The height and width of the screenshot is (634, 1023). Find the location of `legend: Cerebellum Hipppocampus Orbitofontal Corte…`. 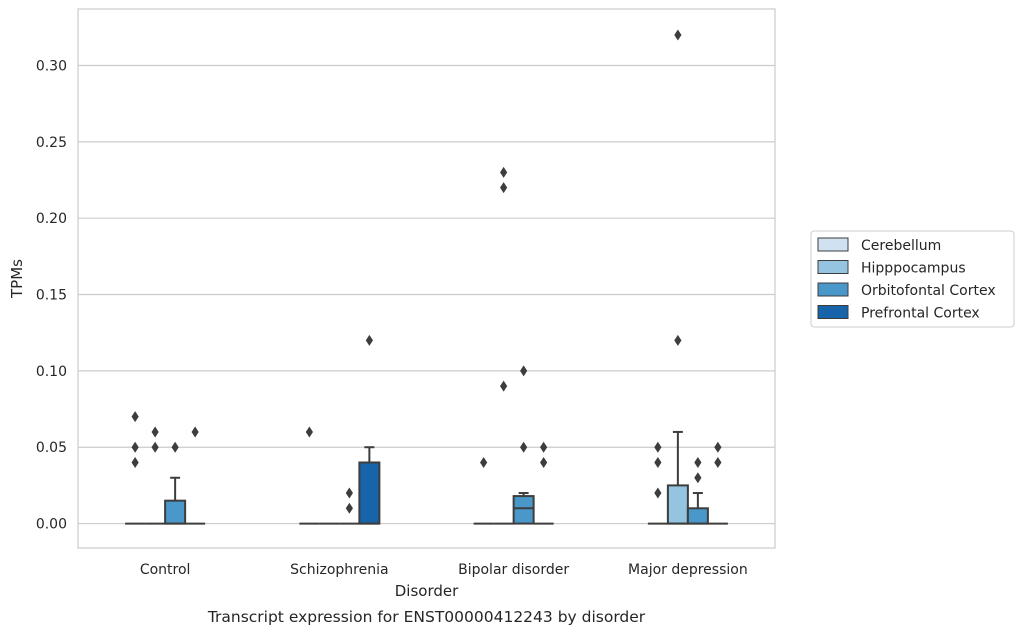

legend: Cerebellum Hipppocampus Orbitofontal Corte… is located at coordinates (912, 279).